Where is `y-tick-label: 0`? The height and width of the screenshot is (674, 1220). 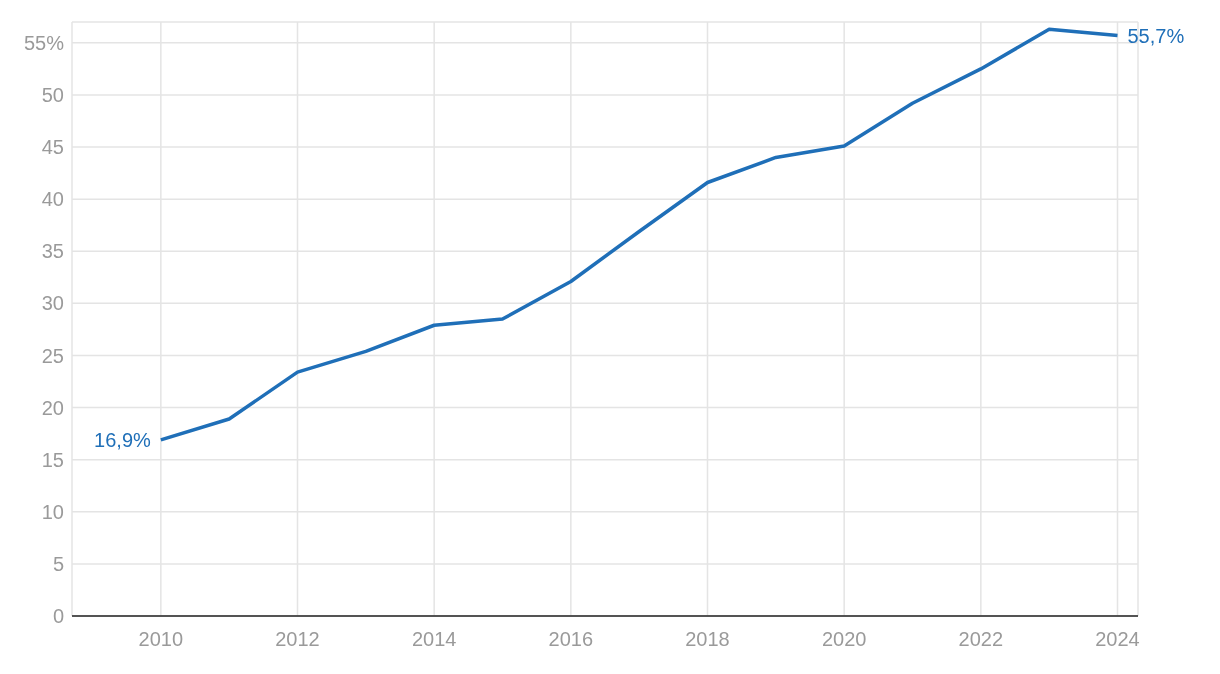 y-tick-label: 0 is located at coordinates (58, 616).